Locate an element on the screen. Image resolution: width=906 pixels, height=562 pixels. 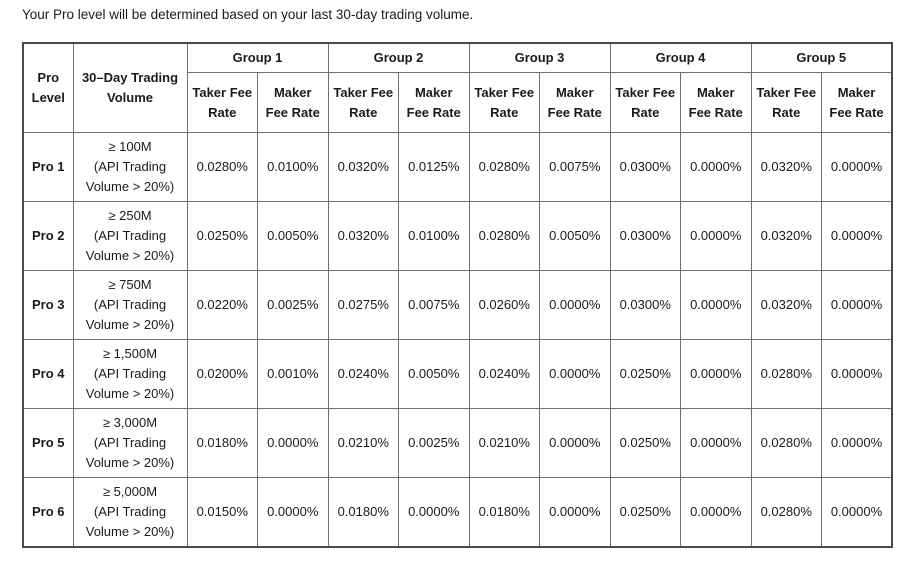
header-taker-fee-g3: Taker Fee Rate is located at coordinates (504, 103).